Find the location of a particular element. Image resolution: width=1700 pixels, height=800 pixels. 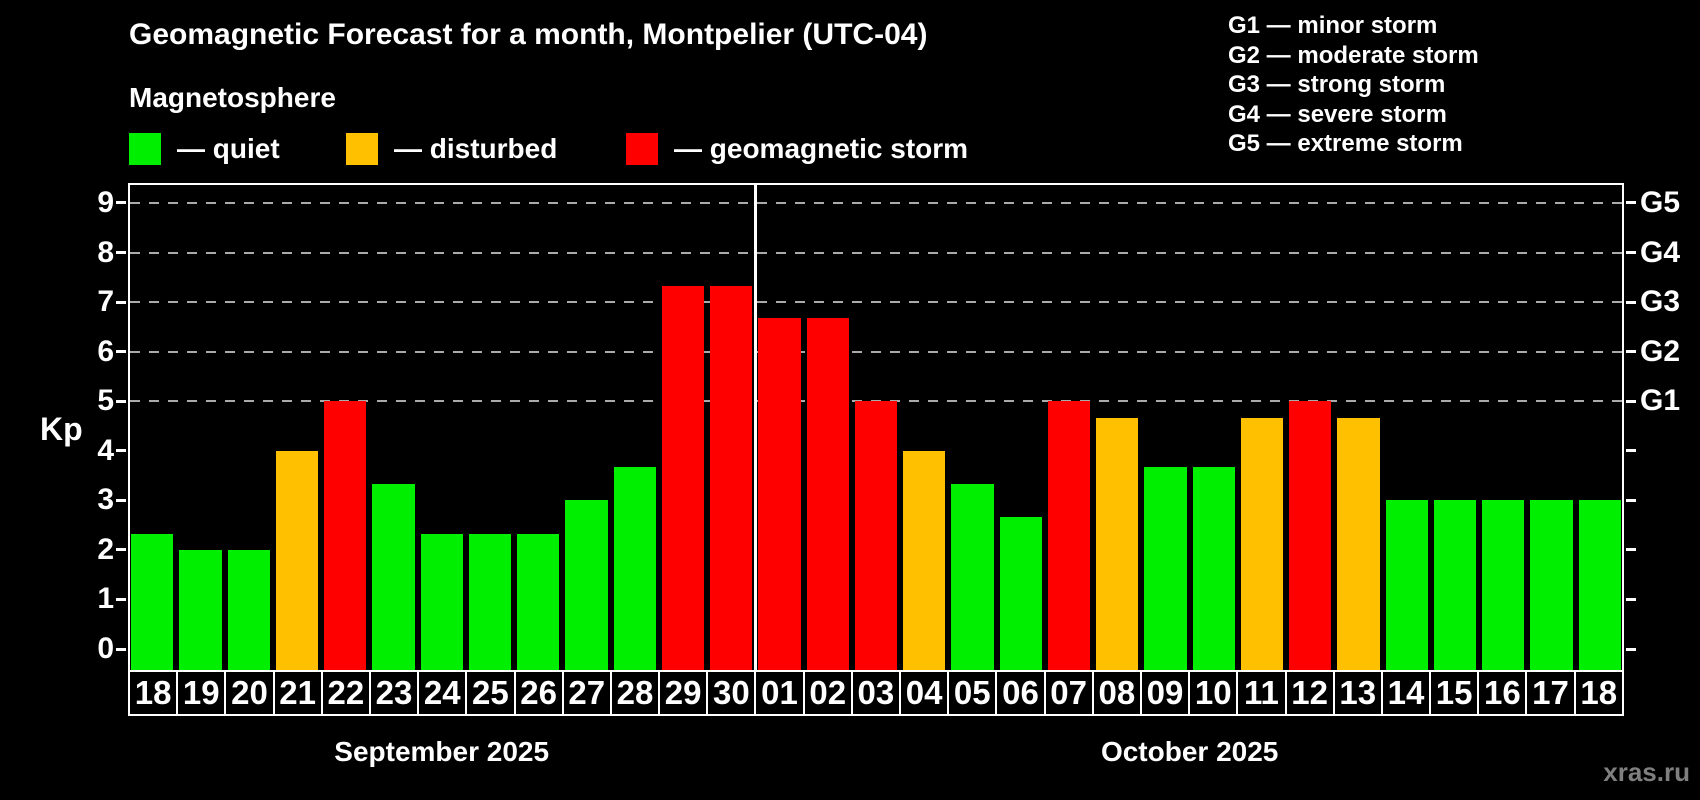

day-cell-20: 08 is located at coordinates (1116, 693).